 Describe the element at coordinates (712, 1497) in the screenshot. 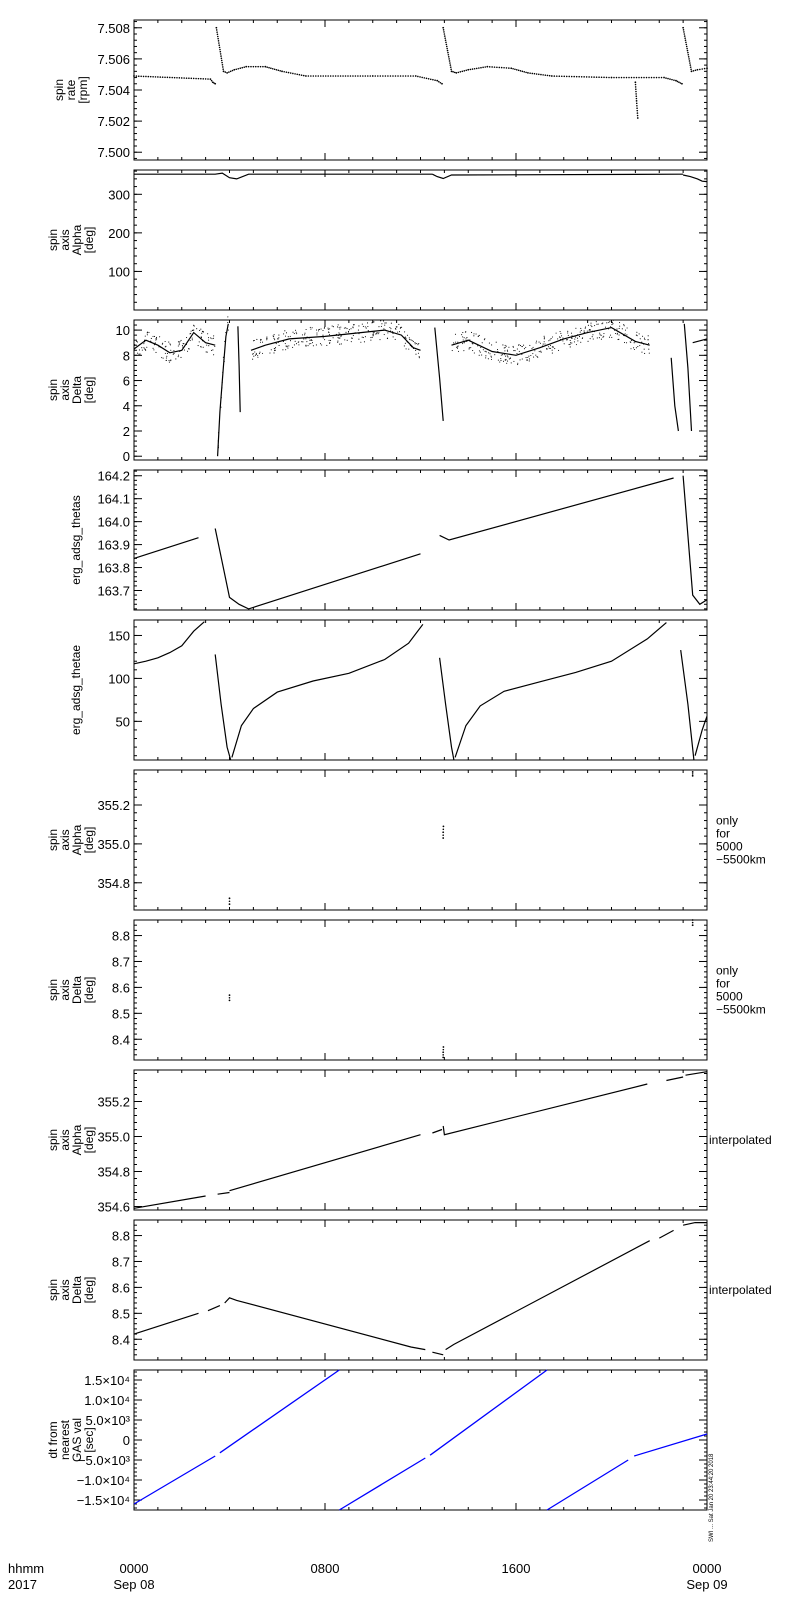

I see `footer-stamp: SWI ... Sat Jan 20 23:44:20 2018` at that location.